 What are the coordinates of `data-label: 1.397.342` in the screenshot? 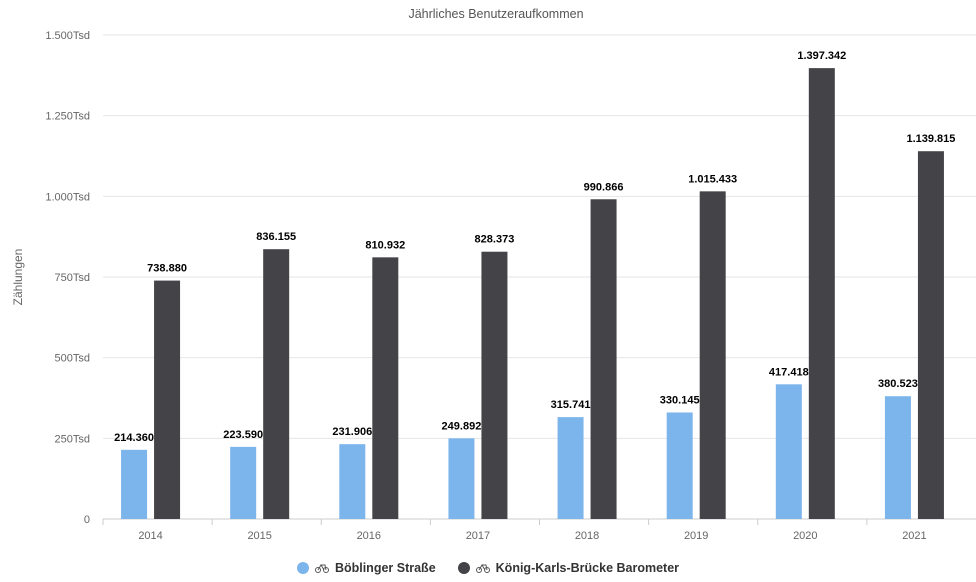 It's located at (821, 56).